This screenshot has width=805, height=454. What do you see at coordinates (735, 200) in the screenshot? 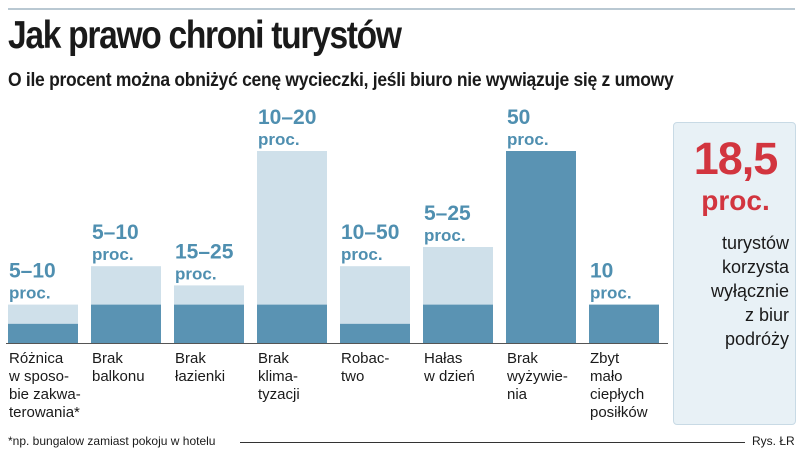
I see `side-panel-unit: proc.` at bounding box center [735, 200].